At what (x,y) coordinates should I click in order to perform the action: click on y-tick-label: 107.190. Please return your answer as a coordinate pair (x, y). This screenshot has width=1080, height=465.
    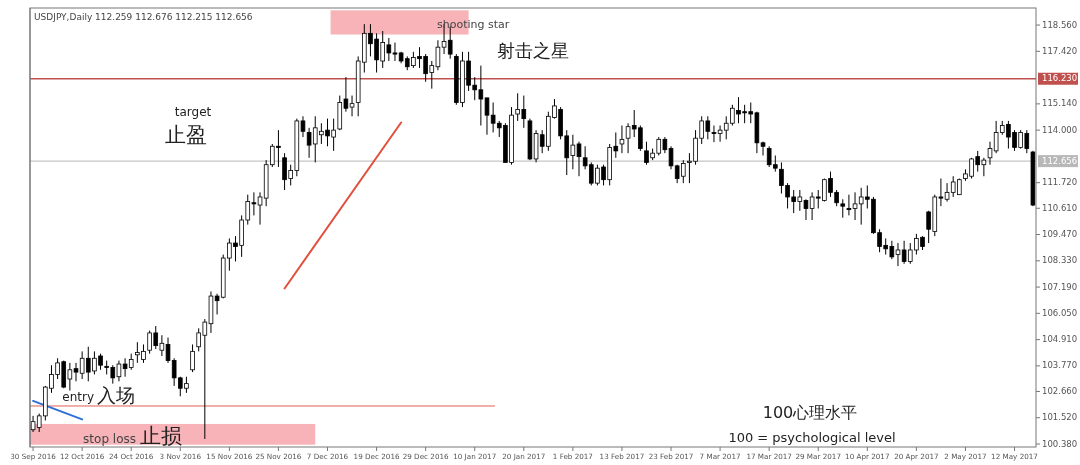
    Looking at the image, I should click on (1060, 286).